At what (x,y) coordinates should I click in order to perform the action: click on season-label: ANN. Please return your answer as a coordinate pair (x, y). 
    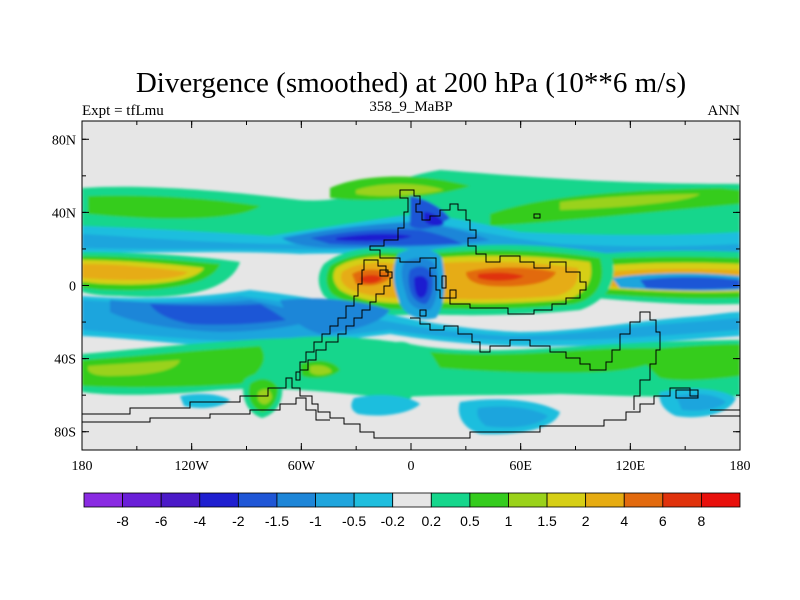
    Looking at the image, I should click on (724, 111).